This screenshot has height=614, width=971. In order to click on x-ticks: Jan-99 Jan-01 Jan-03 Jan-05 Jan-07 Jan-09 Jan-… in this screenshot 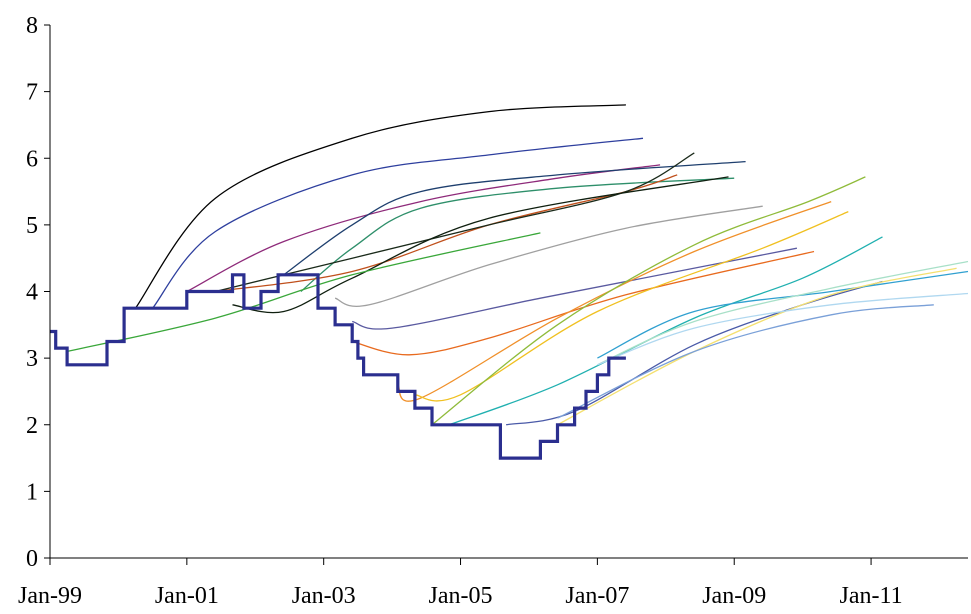, I will do `click(460, 583)`.